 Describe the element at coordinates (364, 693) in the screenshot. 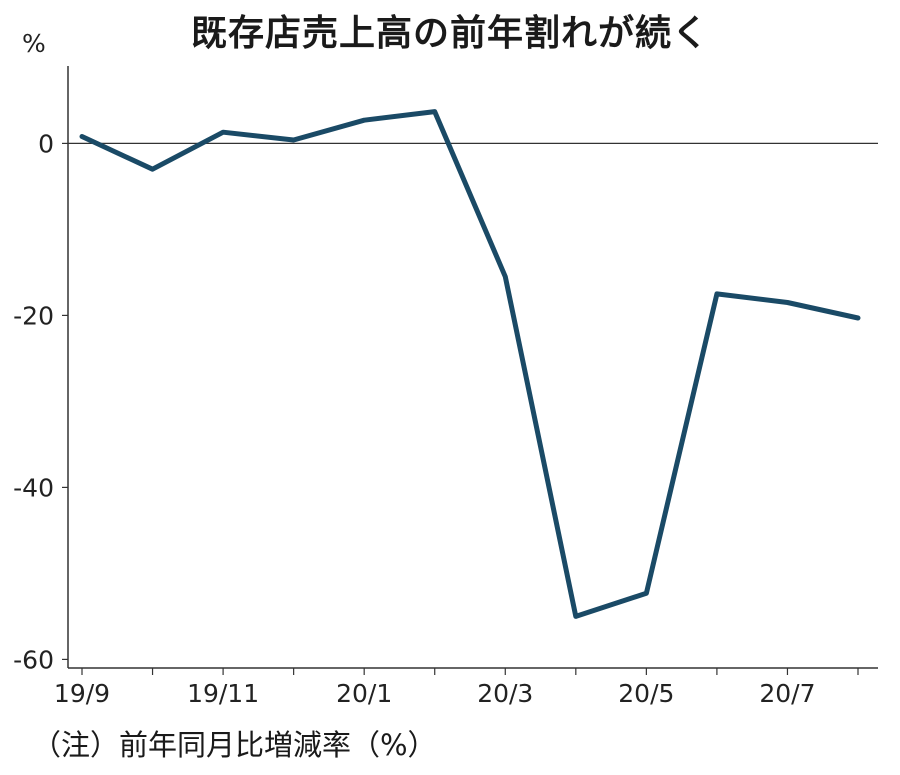

I see `x-tick-label: 20/1` at that location.